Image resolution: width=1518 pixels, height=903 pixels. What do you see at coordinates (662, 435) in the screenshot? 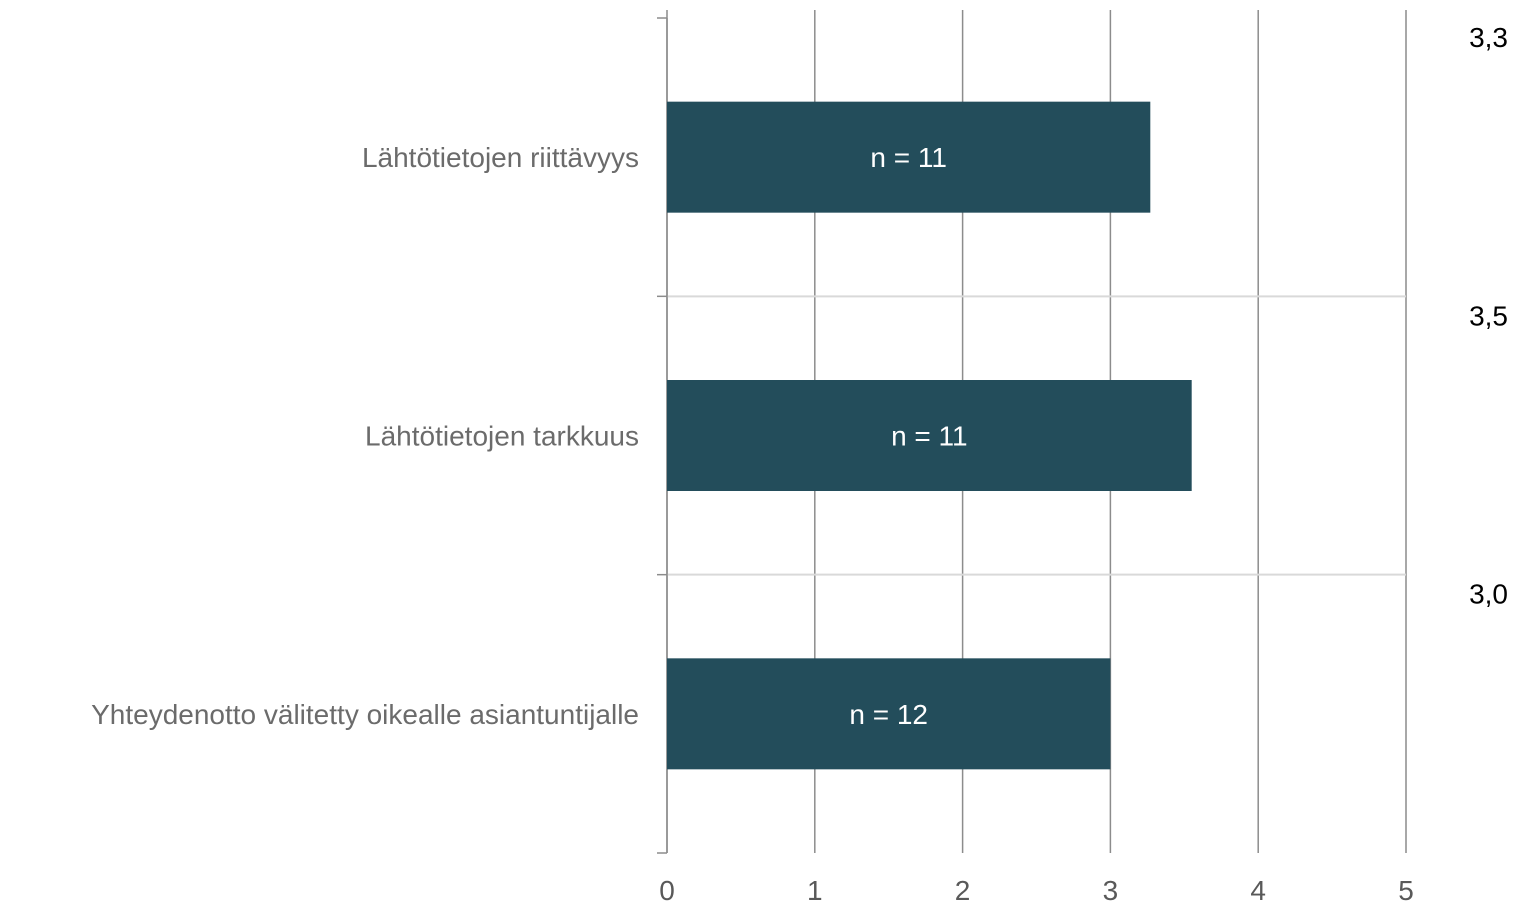
I see `y-axis` at bounding box center [662, 435].